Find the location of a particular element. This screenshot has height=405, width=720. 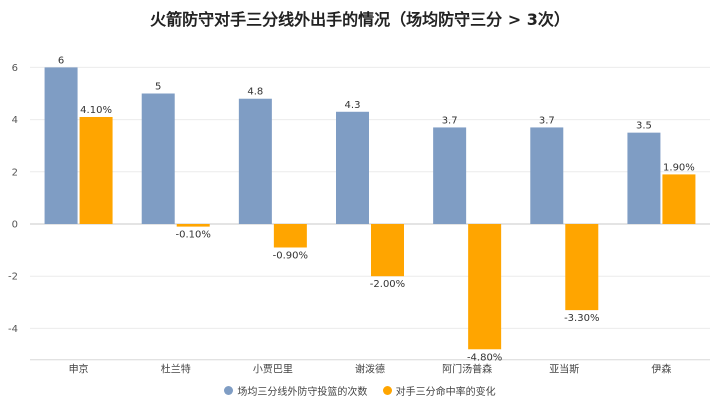

x-tick-label: 谢泼德 is located at coordinates (370, 369).